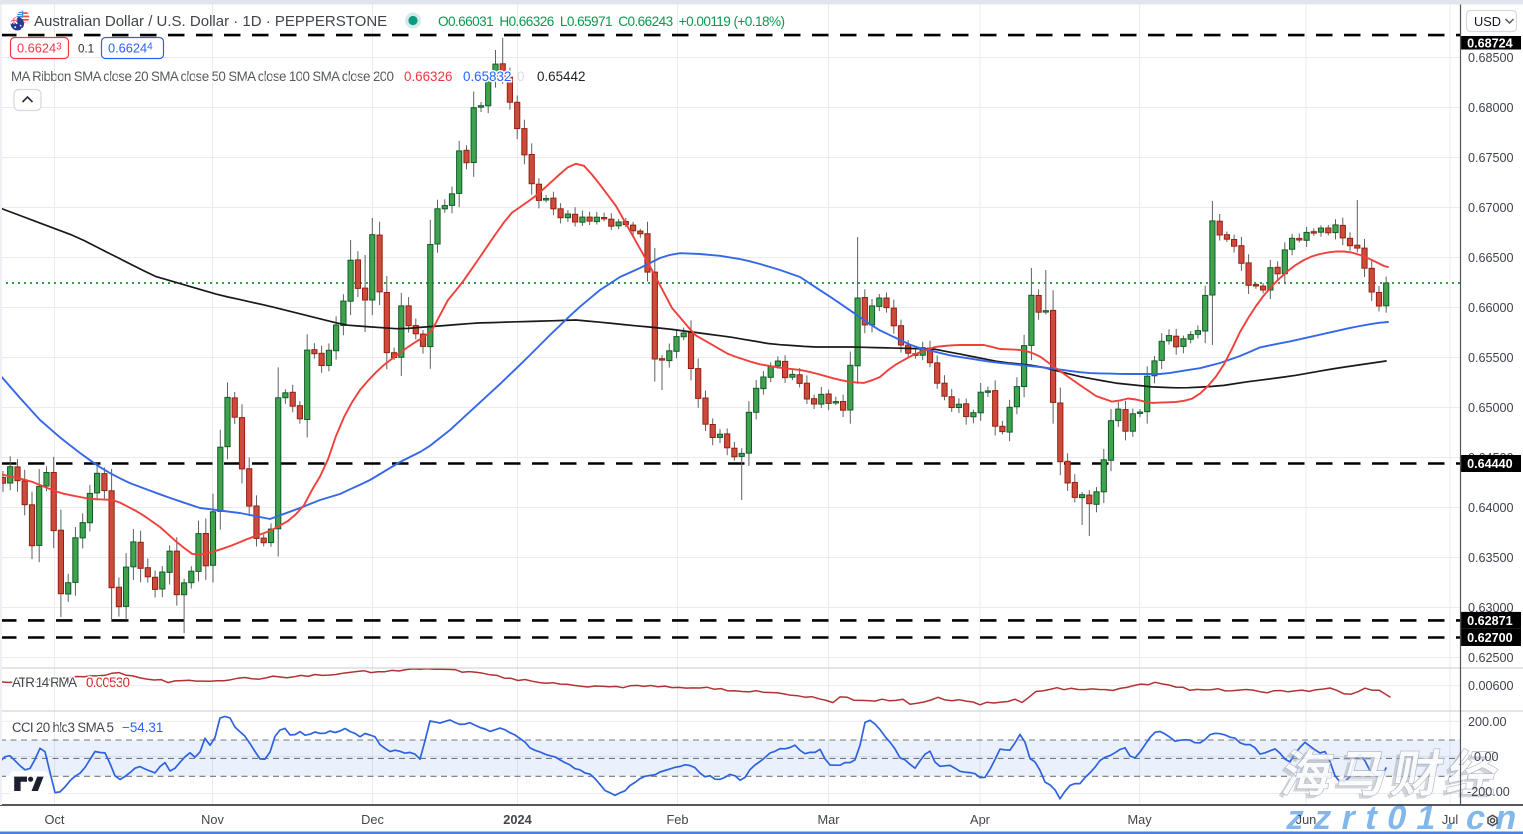 The height and width of the screenshot is (834, 1523). Describe the element at coordinates (428, 76) in the screenshot. I see `svg-text: 0.66326` at that location.